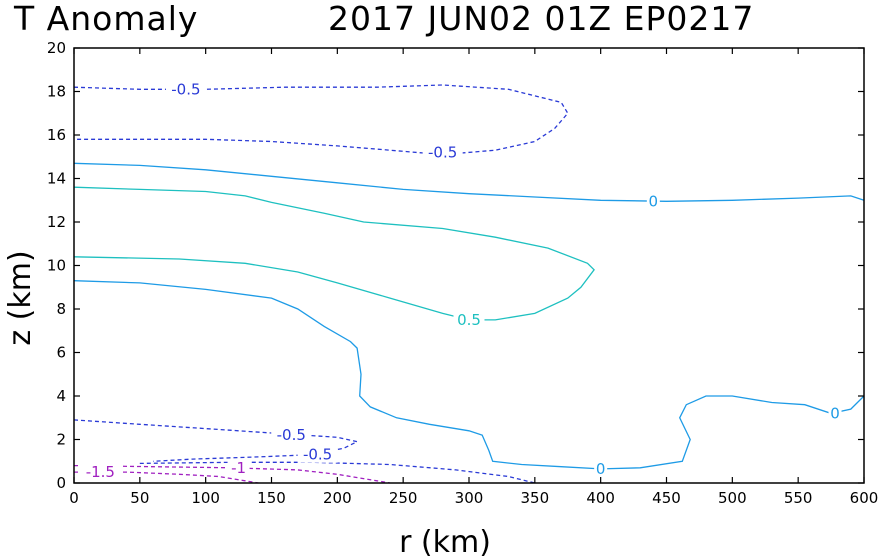 The width and height of the screenshot is (879, 559). Describe the element at coordinates (56, 48) in the screenshot. I see `y-tick-label: 20` at that location.